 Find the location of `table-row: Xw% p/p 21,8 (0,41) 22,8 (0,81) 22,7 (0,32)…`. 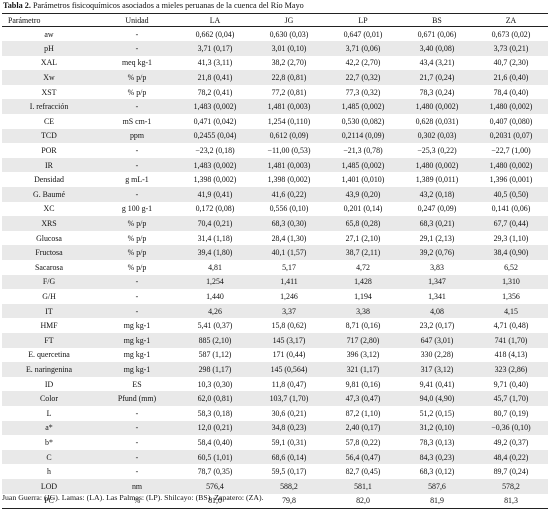

table-row: Xw% p/p 21,8 (0,41) 22,8 (0,81) 22,7 (0,32)… is located at coordinates (275, 77).